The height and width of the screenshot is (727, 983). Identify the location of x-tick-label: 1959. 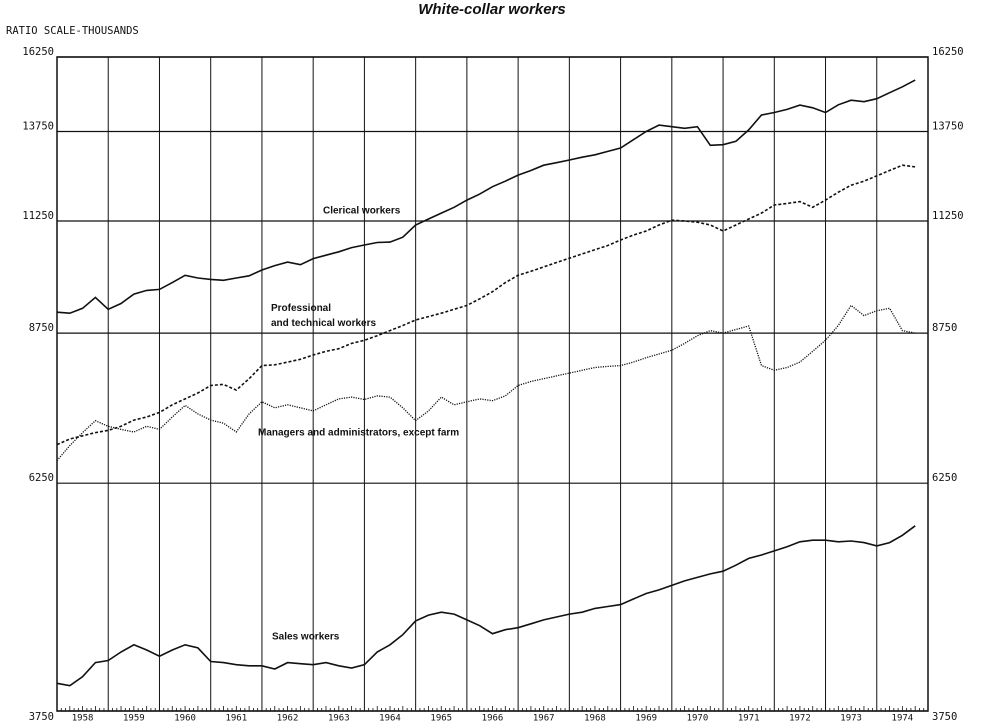
(134, 719).